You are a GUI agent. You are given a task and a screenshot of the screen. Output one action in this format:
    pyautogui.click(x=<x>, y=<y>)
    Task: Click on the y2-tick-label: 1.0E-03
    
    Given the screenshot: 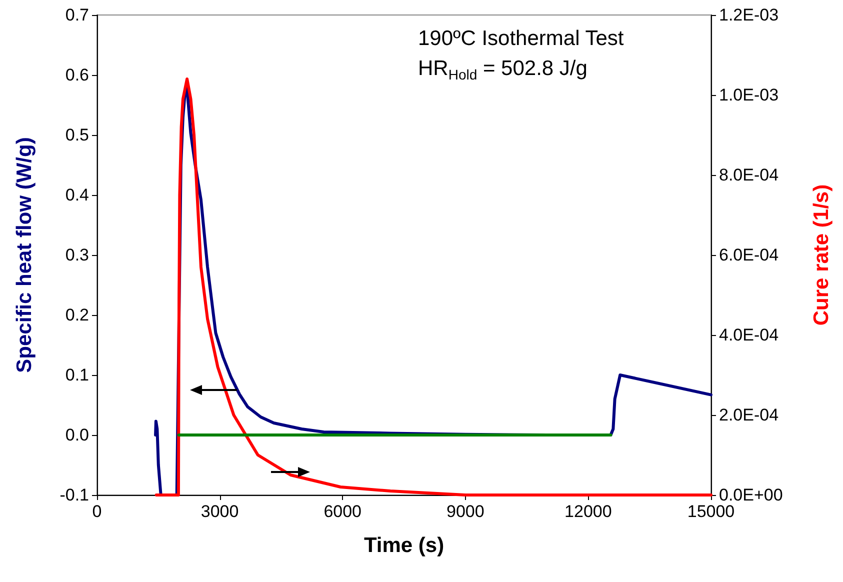 What is the action you would take?
    pyautogui.click(x=749, y=95)
    